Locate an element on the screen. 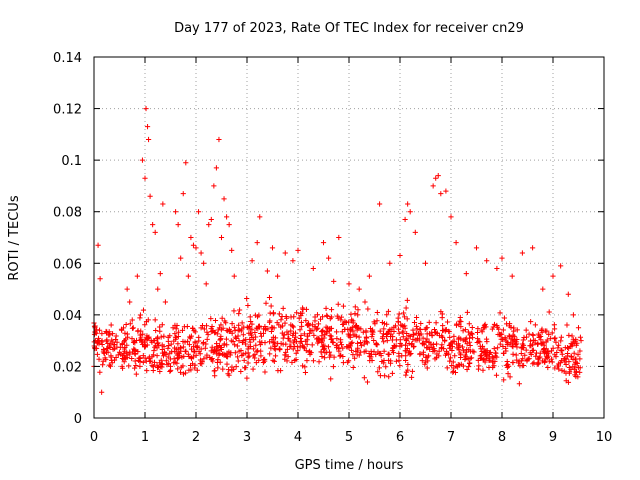 The image size is (640, 480). x-tick-label: 4 is located at coordinates (298, 437).